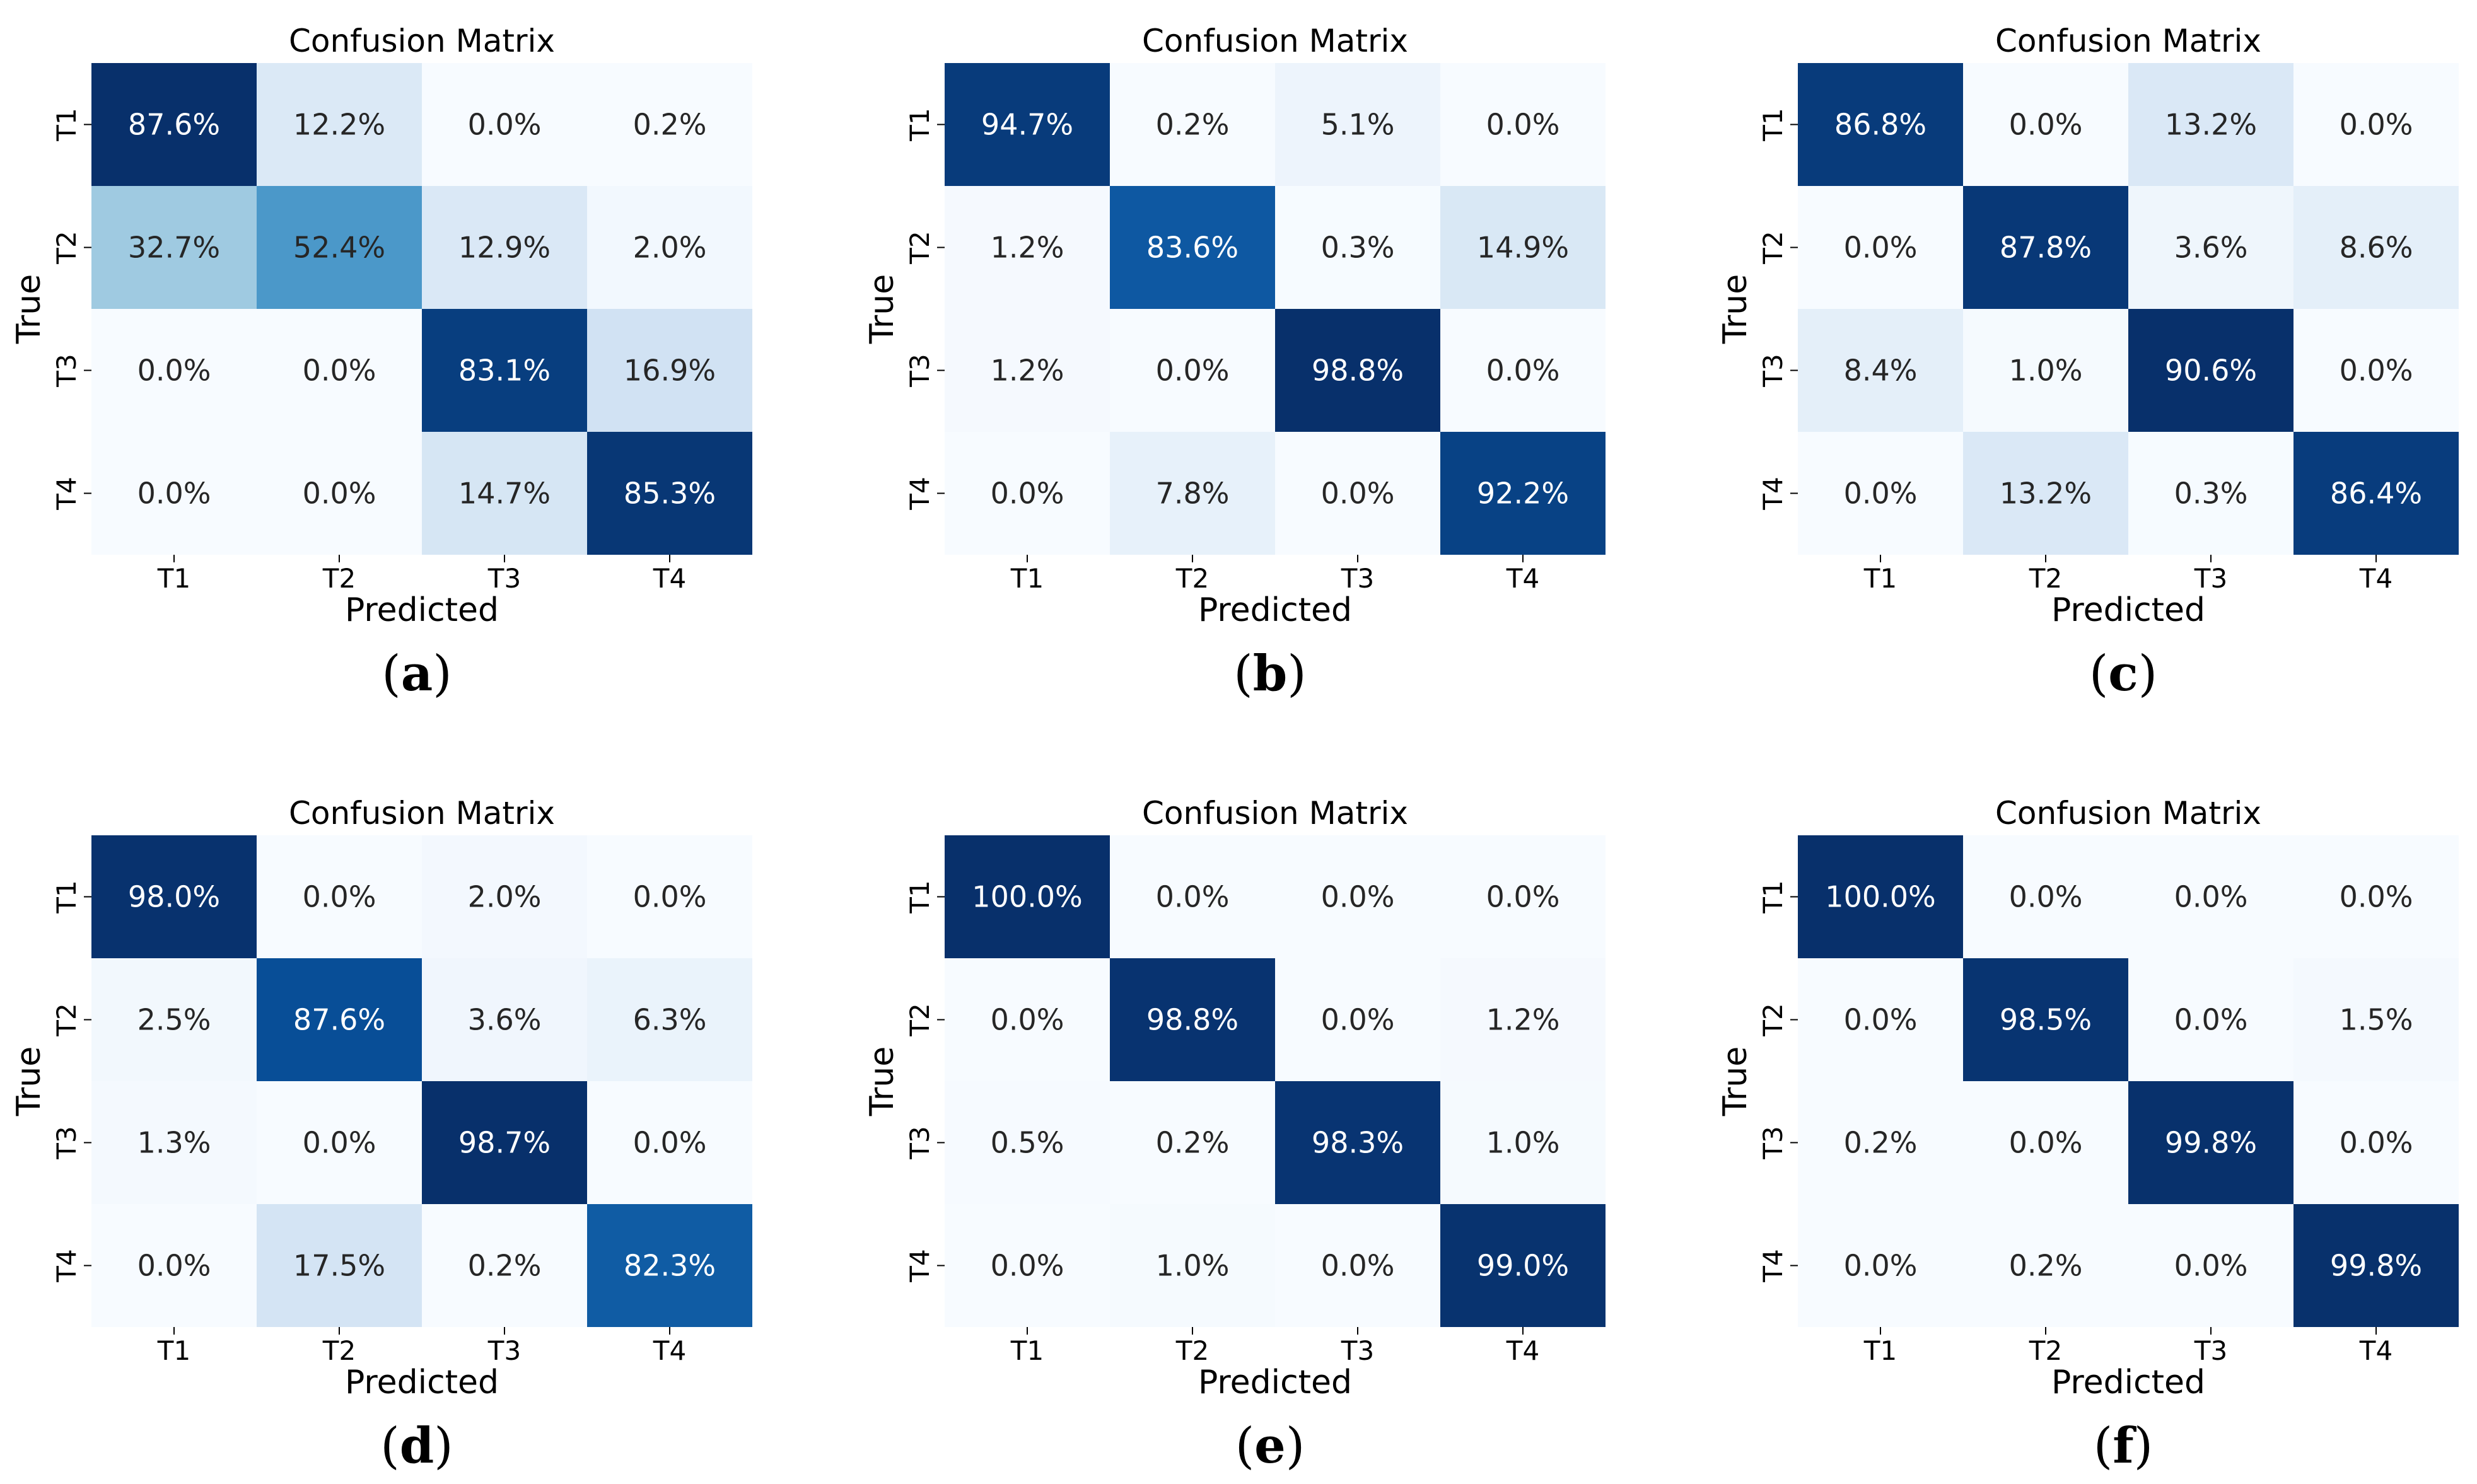 This screenshot has width=2477, height=1484. I want to click on panel-caption: (e), so click(1270, 1446).